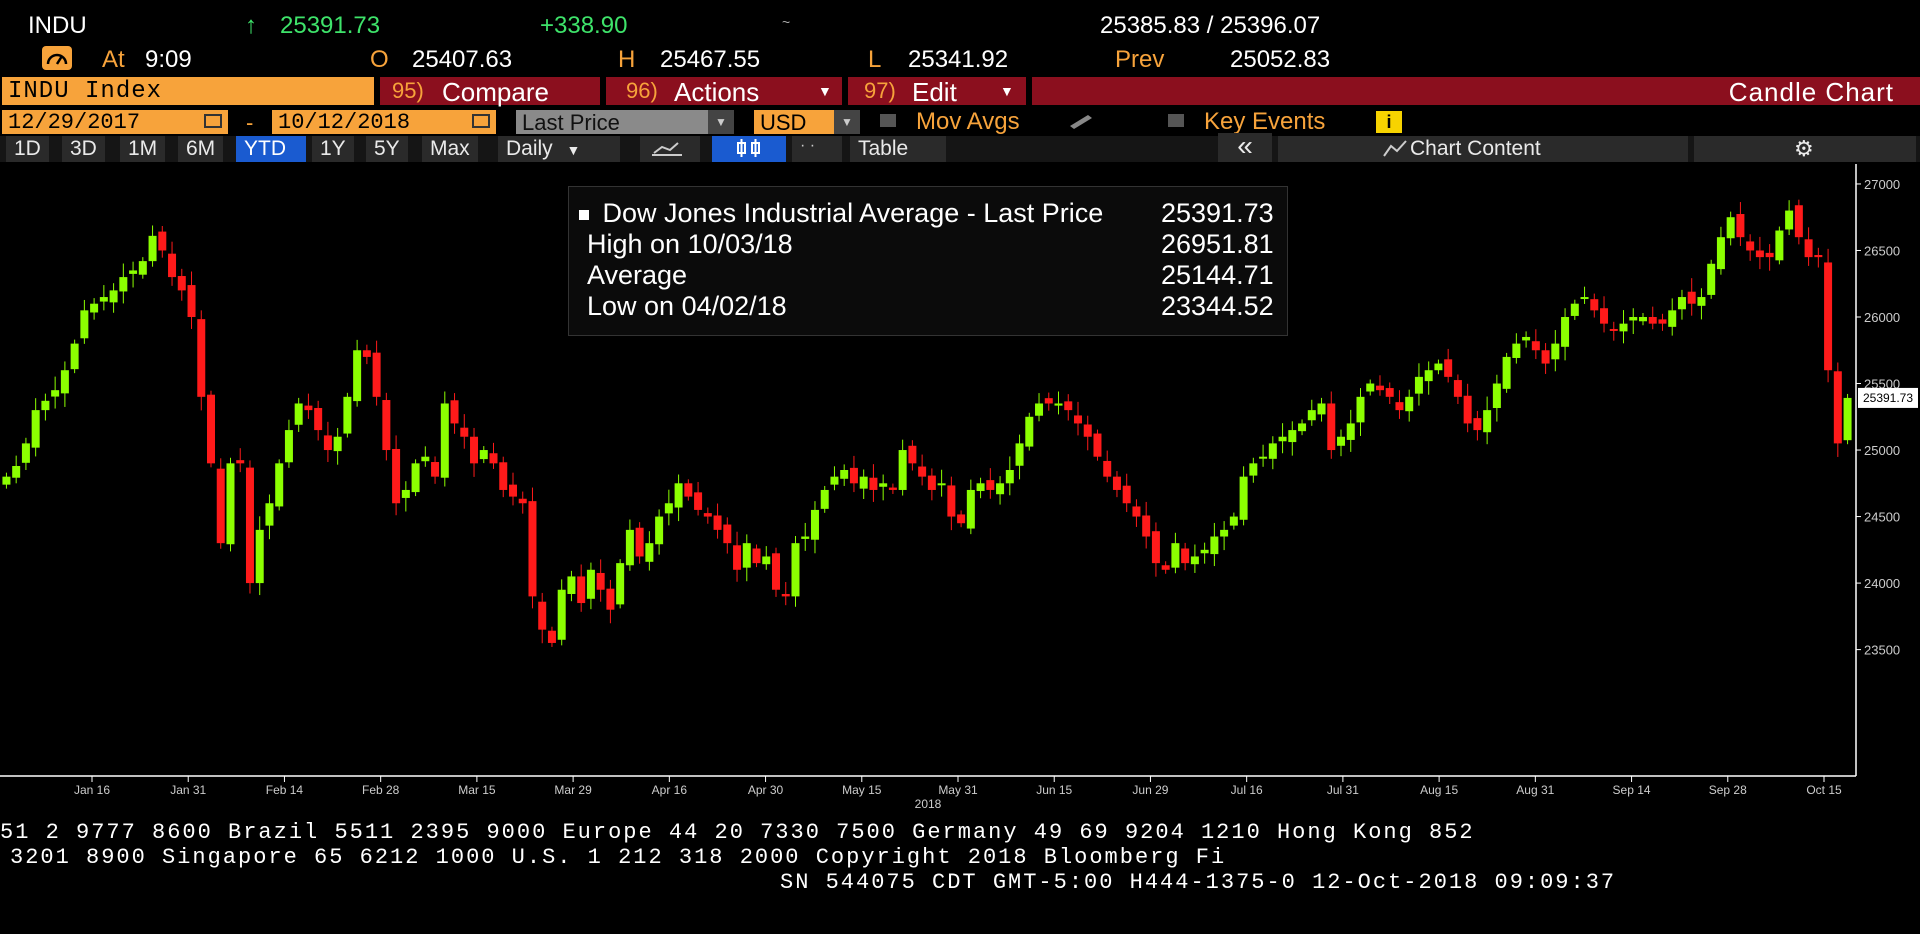  I want to click on line-chart-icon, so click(670, 149).